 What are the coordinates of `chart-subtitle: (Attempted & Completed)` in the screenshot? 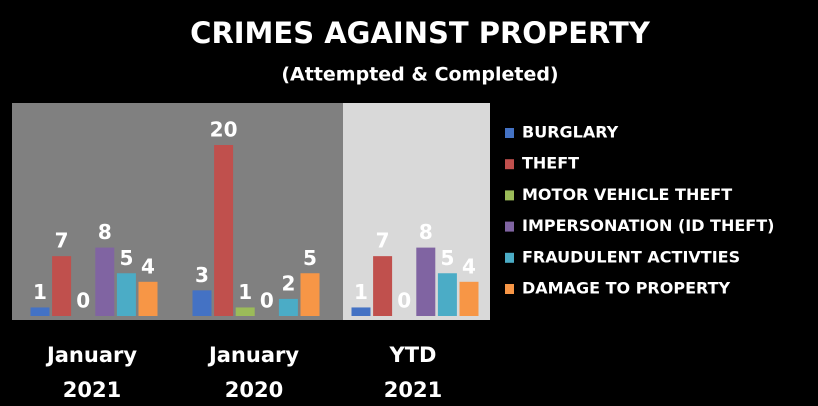 It's located at (419, 75).